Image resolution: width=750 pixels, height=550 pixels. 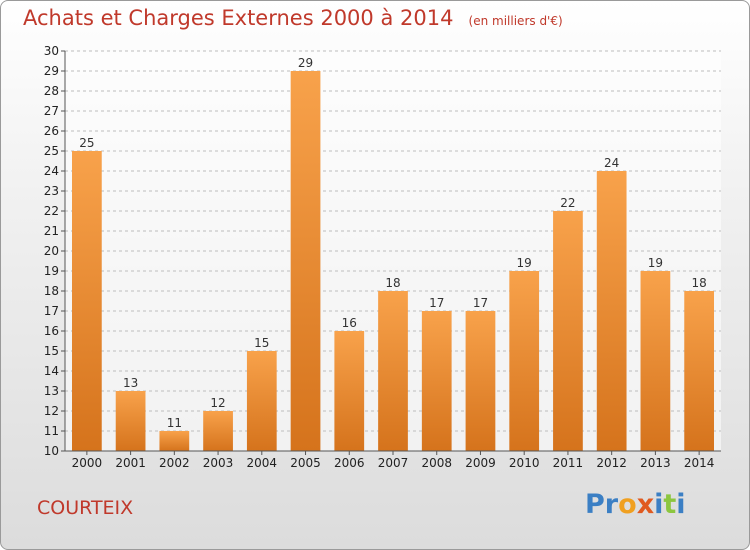 What do you see at coordinates (595, 504) in the screenshot?
I see `logo-letter: P` at bounding box center [595, 504].